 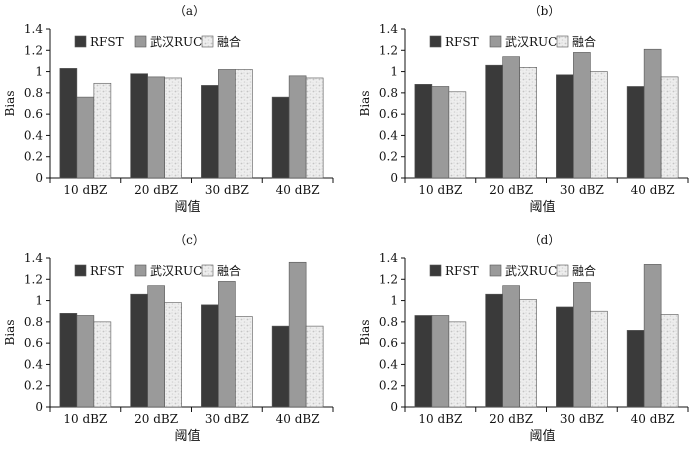 What do you see at coordinates (229, 270) in the screenshot?
I see `legend-label: 融合` at bounding box center [229, 270].